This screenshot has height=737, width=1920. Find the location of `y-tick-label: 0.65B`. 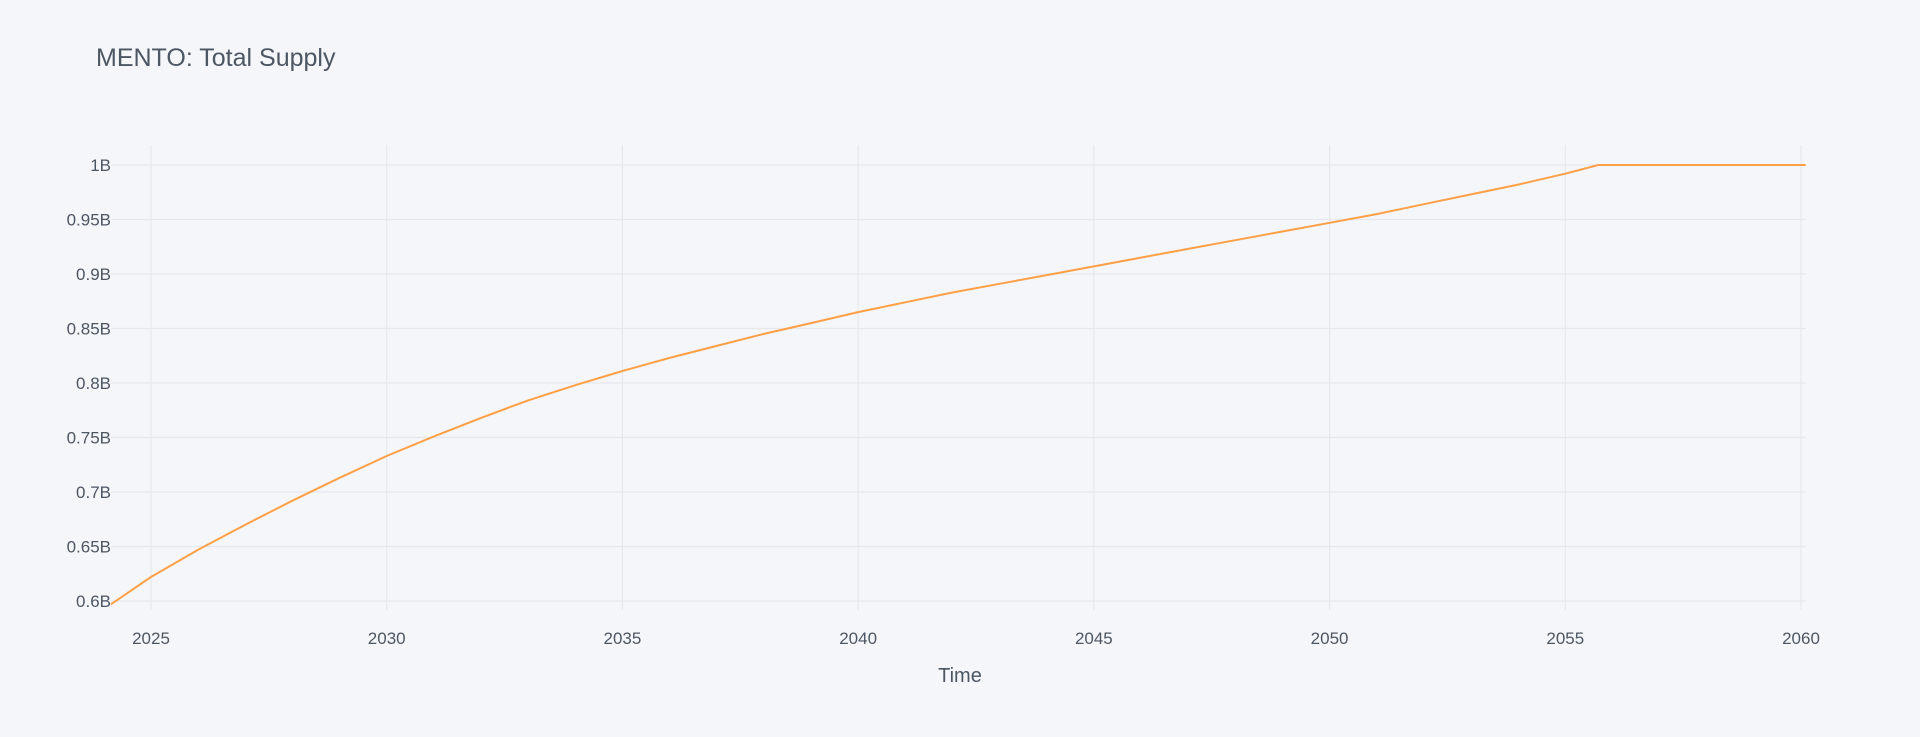

y-tick-label: 0.65B is located at coordinates (89, 547).